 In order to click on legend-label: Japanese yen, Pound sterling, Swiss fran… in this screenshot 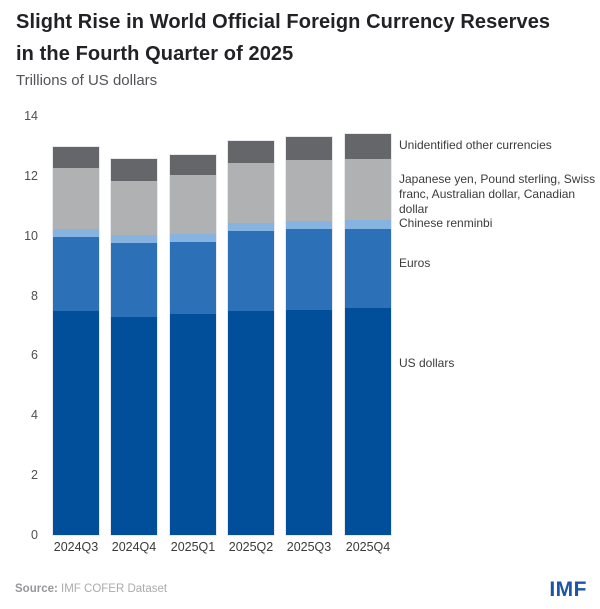, I will do `click(497, 194)`.